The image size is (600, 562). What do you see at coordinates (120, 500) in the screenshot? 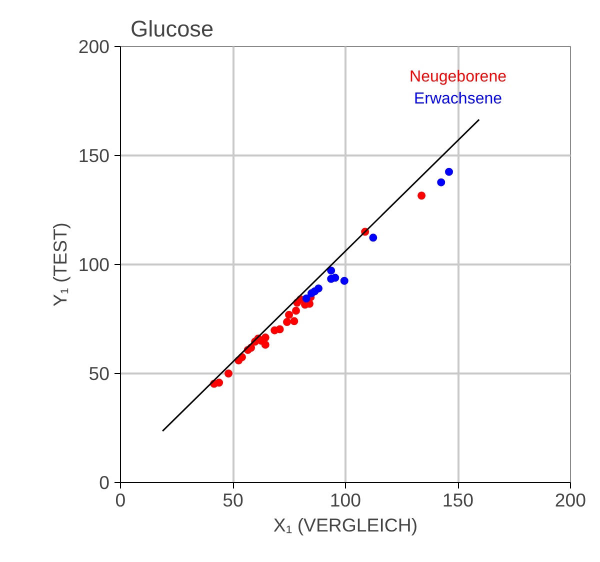
I see `x-tick-label: 0` at bounding box center [120, 500].